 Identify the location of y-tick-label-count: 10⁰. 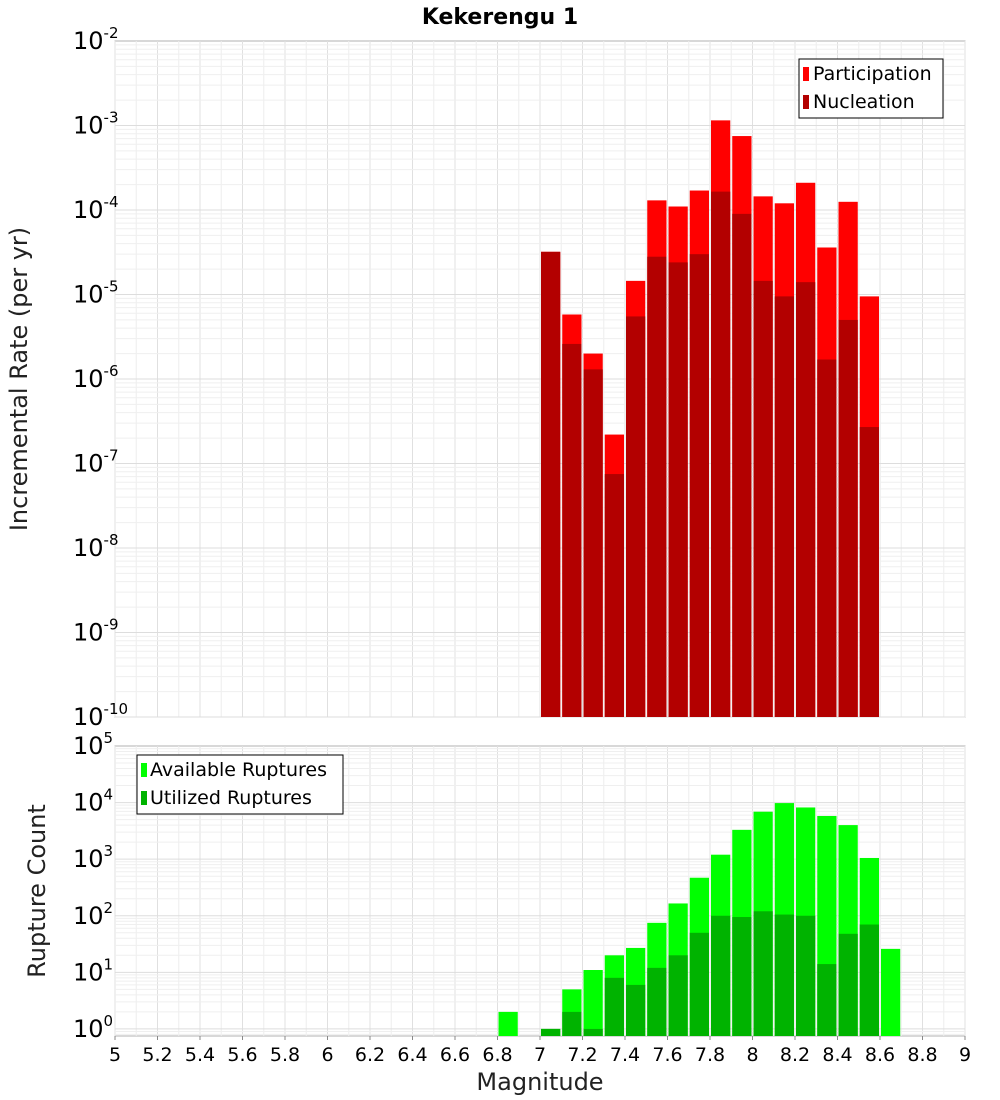
(93, 1027).